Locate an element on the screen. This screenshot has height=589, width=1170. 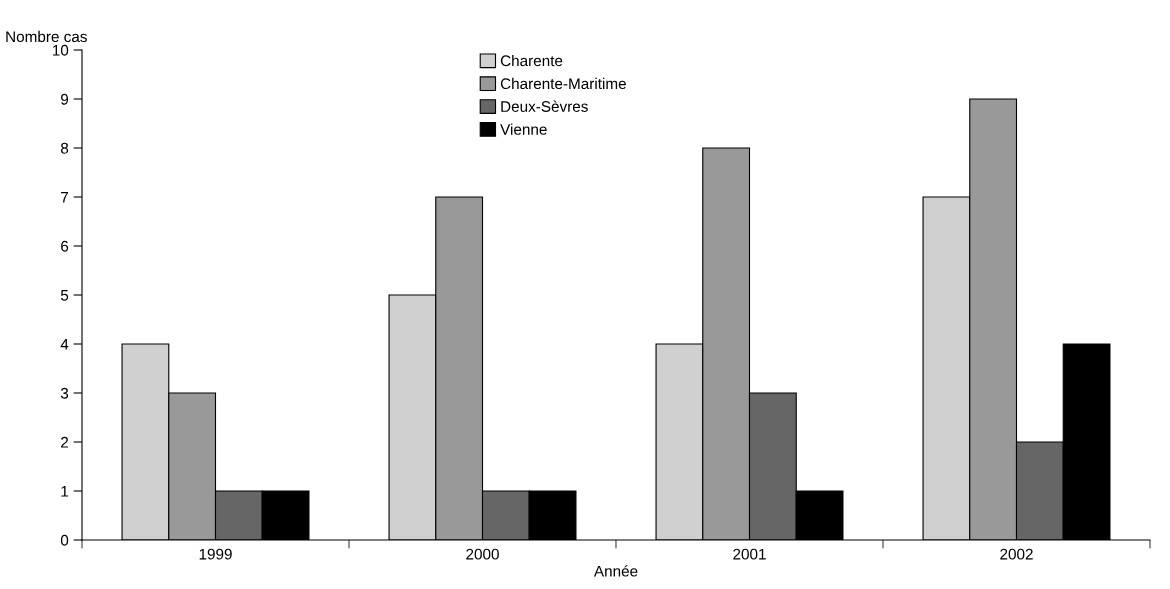
y-tick-label: 8 is located at coordinates (64, 148).